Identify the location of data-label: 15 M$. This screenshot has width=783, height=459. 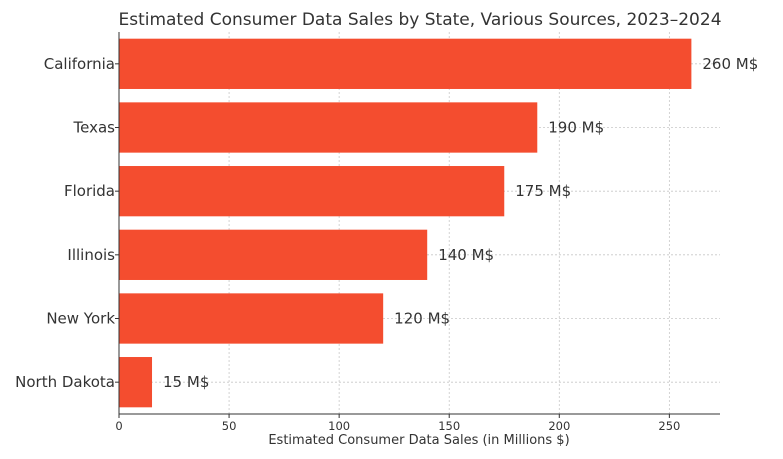
(186, 382).